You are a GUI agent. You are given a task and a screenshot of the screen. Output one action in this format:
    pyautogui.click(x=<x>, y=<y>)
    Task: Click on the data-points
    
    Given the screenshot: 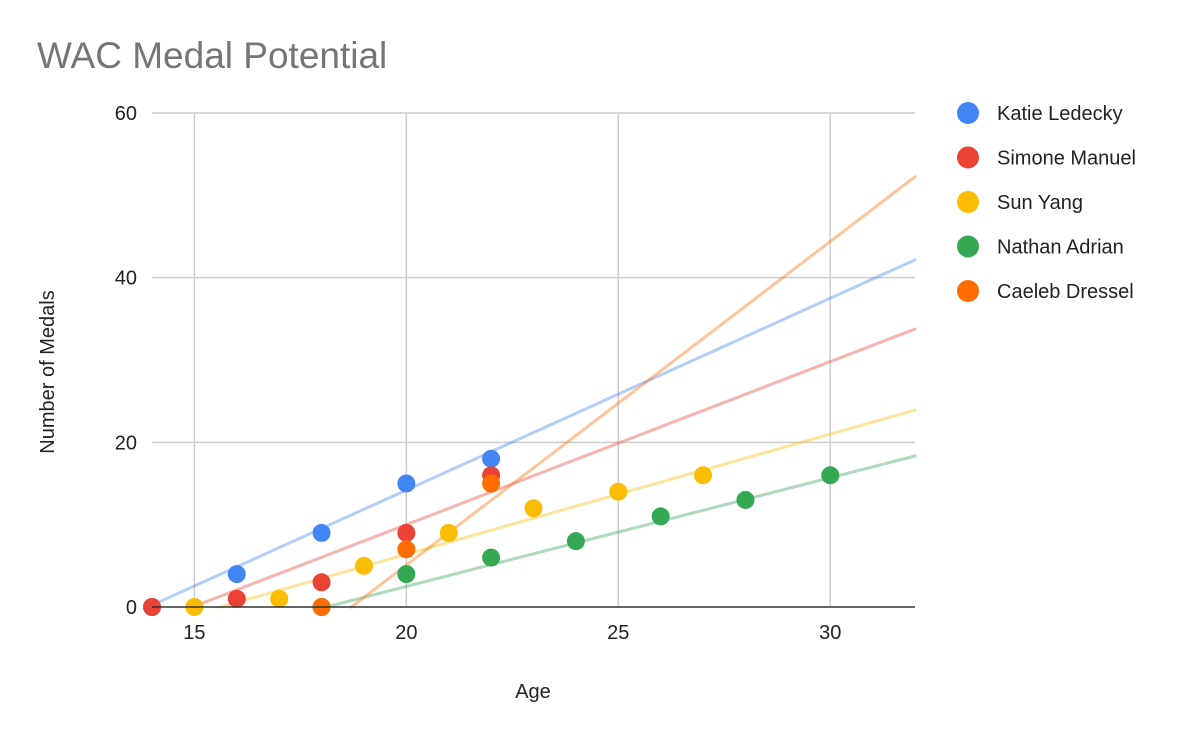 What is the action you would take?
    pyautogui.click(x=491, y=532)
    